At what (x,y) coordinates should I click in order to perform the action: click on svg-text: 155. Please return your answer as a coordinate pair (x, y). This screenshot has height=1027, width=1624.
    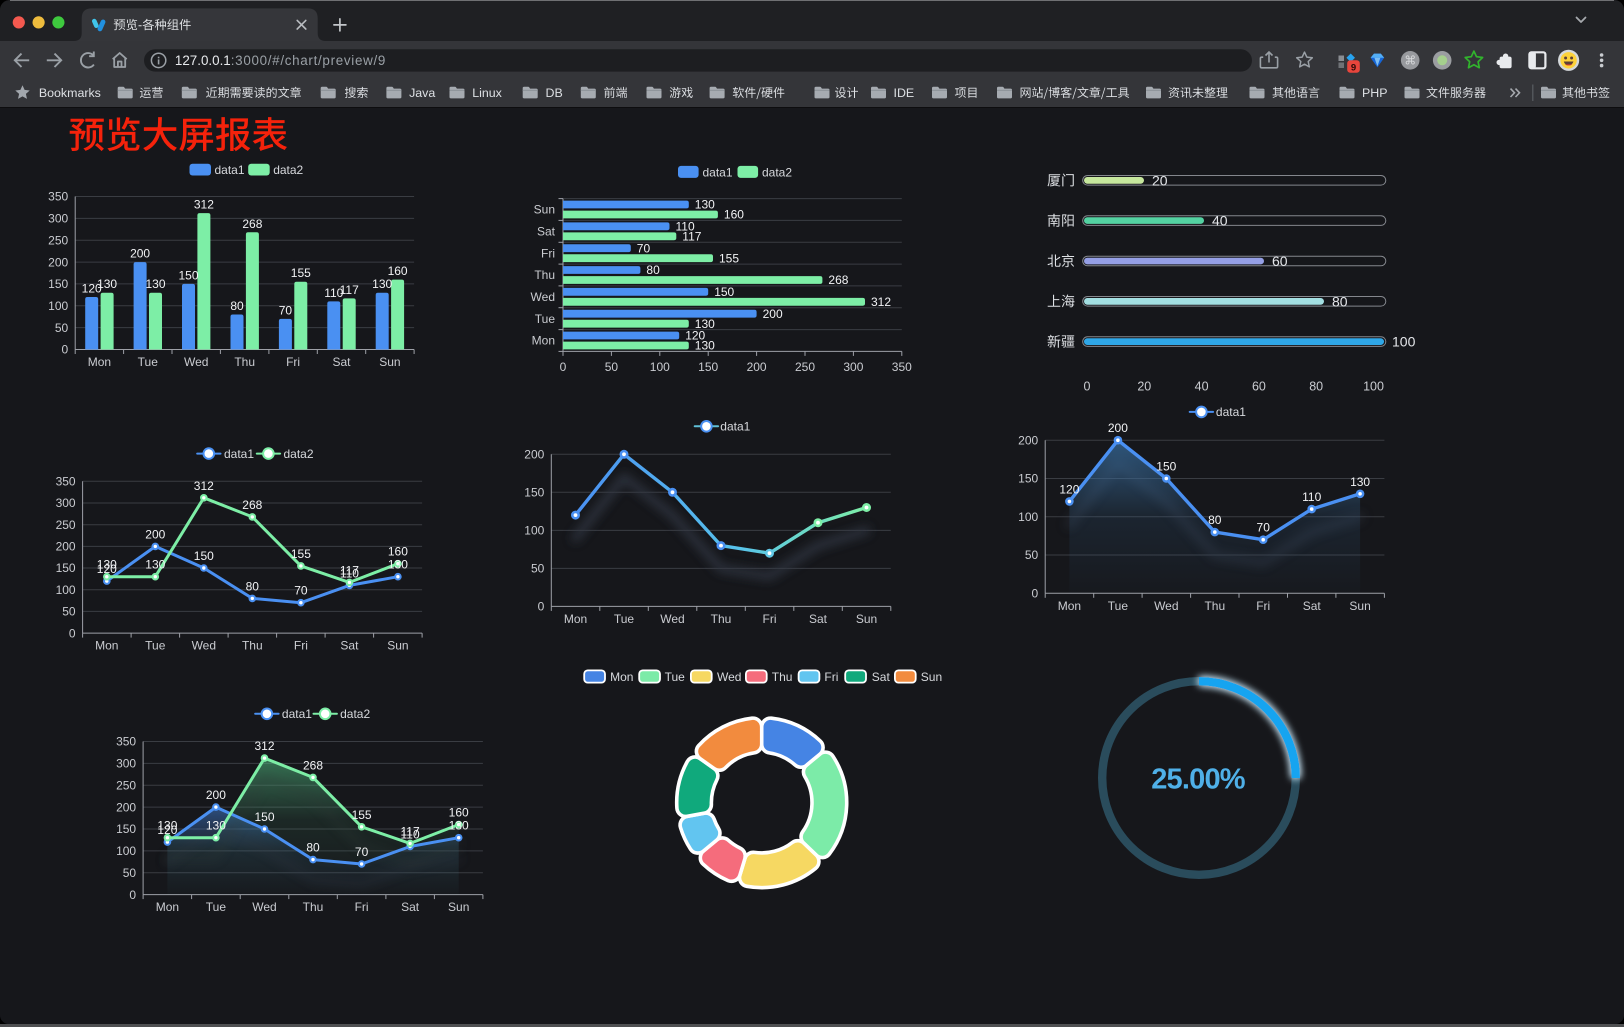
    Looking at the image, I should click on (362, 815).